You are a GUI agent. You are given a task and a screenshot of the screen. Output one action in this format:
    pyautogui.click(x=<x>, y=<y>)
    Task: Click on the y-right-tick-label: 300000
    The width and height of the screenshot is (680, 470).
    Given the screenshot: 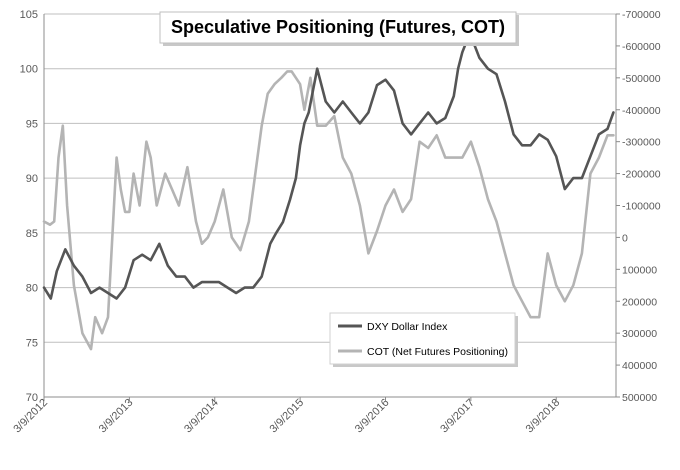 What is the action you would take?
    pyautogui.click(x=639, y=334)
    